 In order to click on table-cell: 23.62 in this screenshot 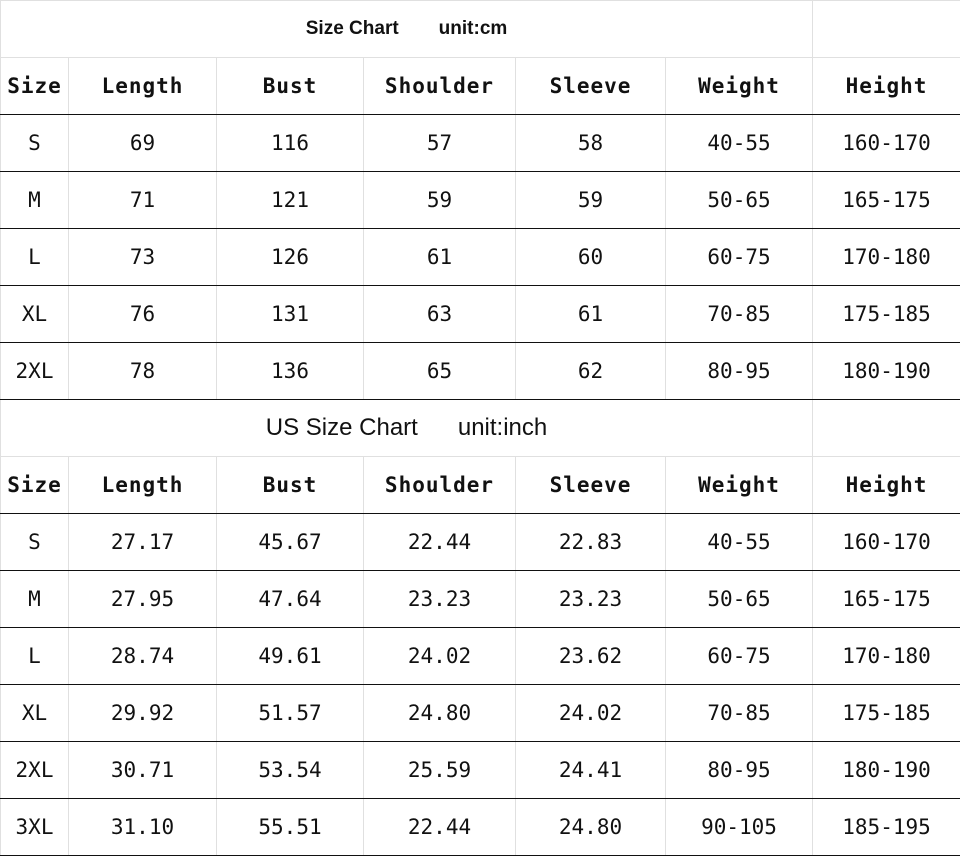, I will do `click(590, 656)`.